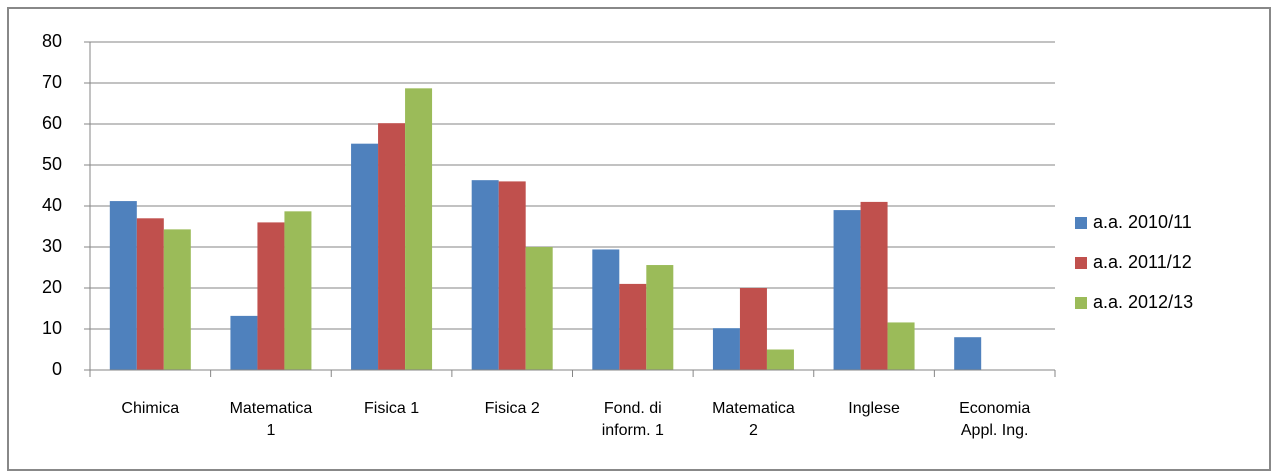 Image resolution: width=1273 pixels, height=473 pixels. What do you see at coordinates (57, 369) in the screenshot?
I see `y-tick-label: 0` at bounding box center [57, 369].